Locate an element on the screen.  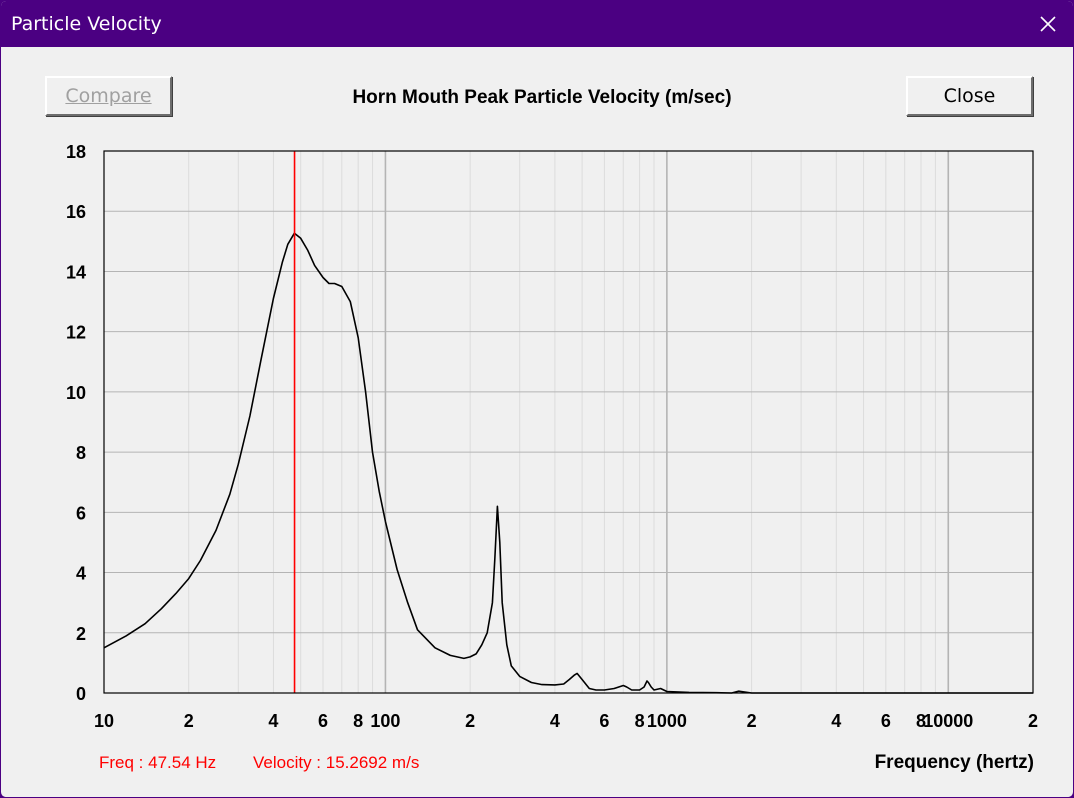
y-tick-label: 18 is located at coordinates (76, 152).